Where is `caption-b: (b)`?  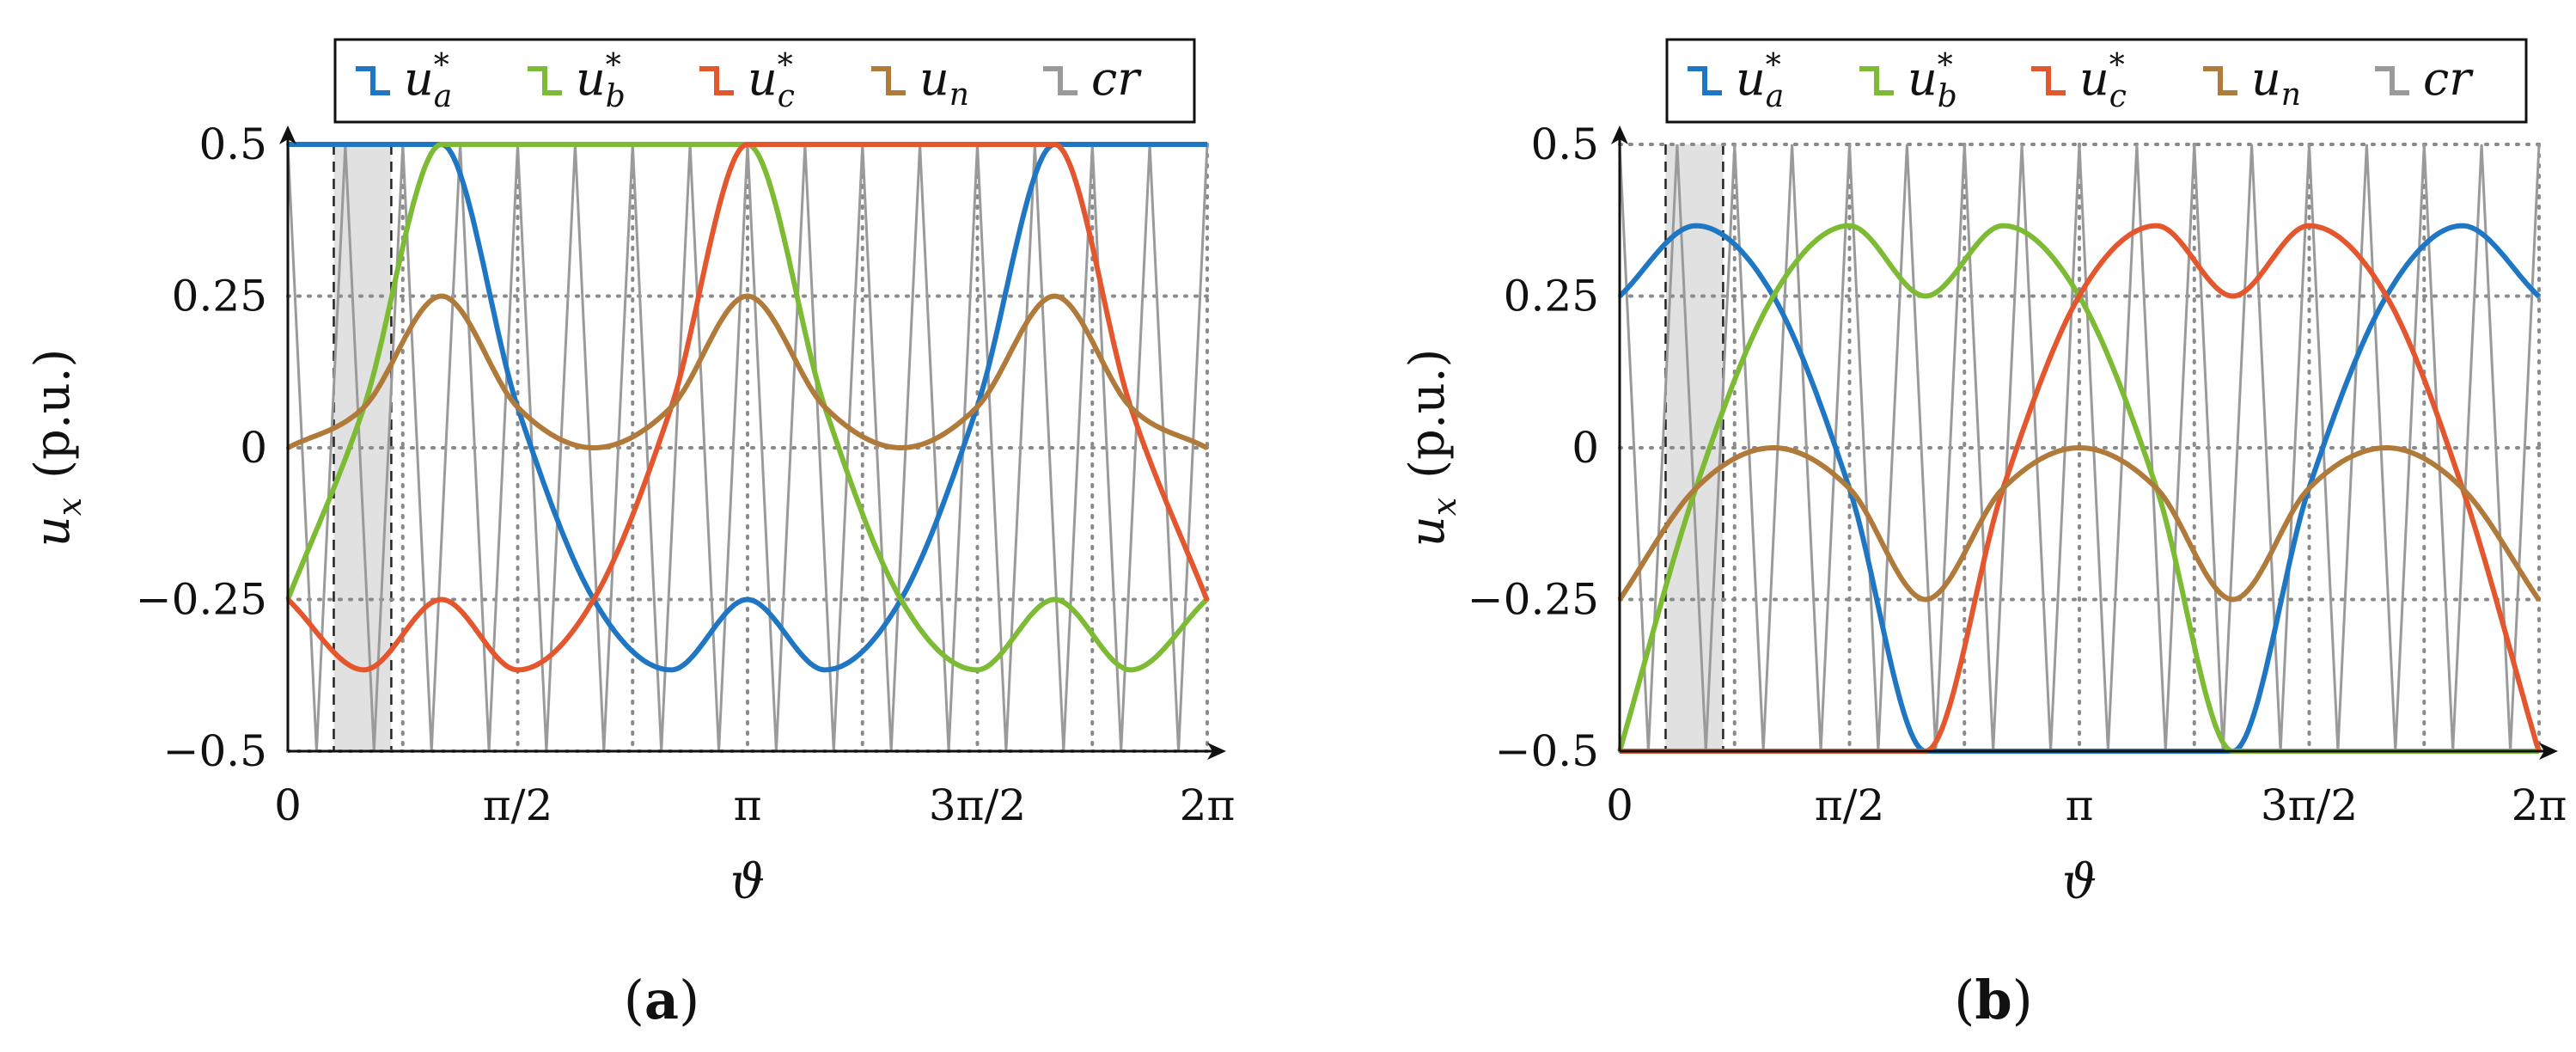 caption-b: (b) is located at coordinates (1993, 1000).